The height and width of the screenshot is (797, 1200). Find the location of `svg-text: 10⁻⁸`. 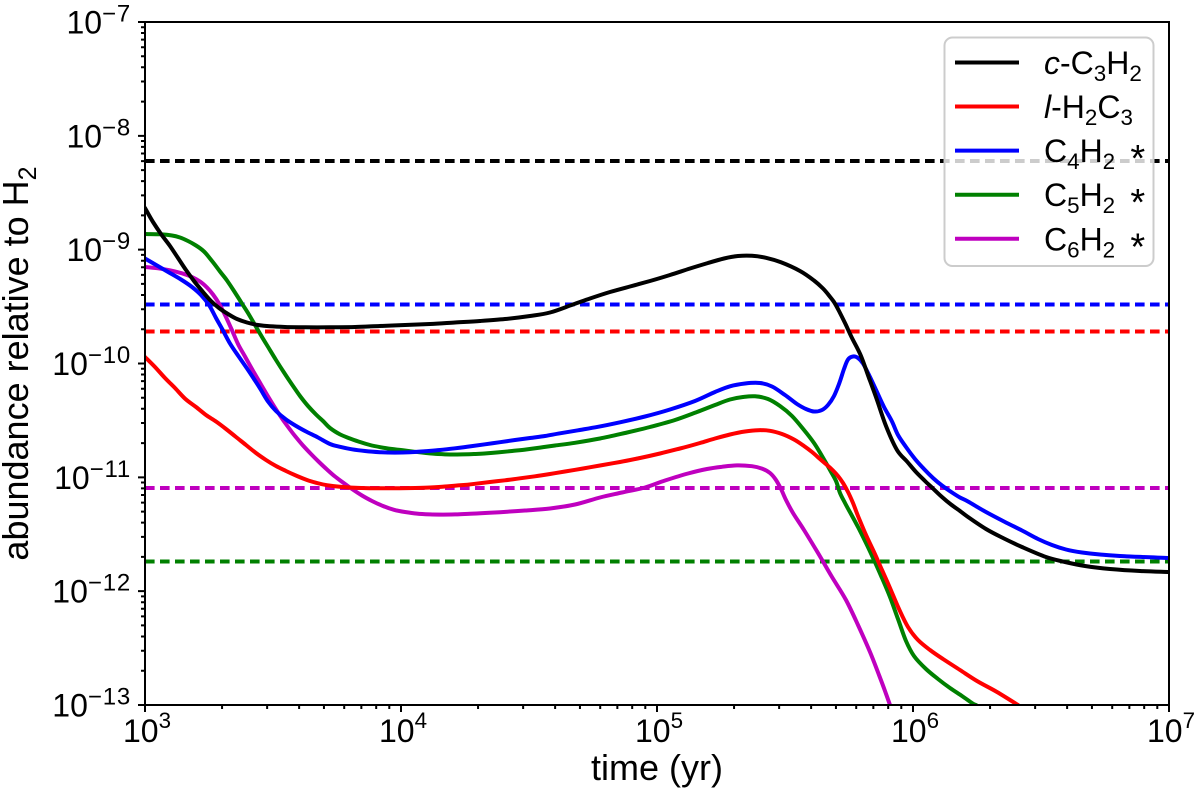

svg-text: 10⁻⁸ is located at coordinates (98, 134).